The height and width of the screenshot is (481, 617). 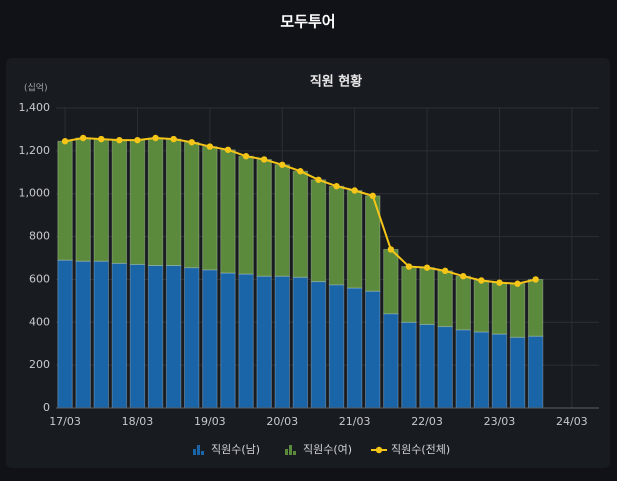 I want to click on x-tick-label: 24/03, so click(x=572, y=421).